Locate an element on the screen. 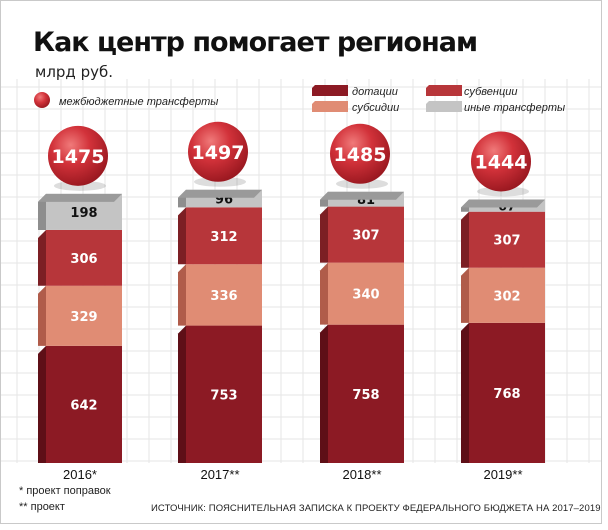  data-label: 336 is located at coordinates (223, 296).